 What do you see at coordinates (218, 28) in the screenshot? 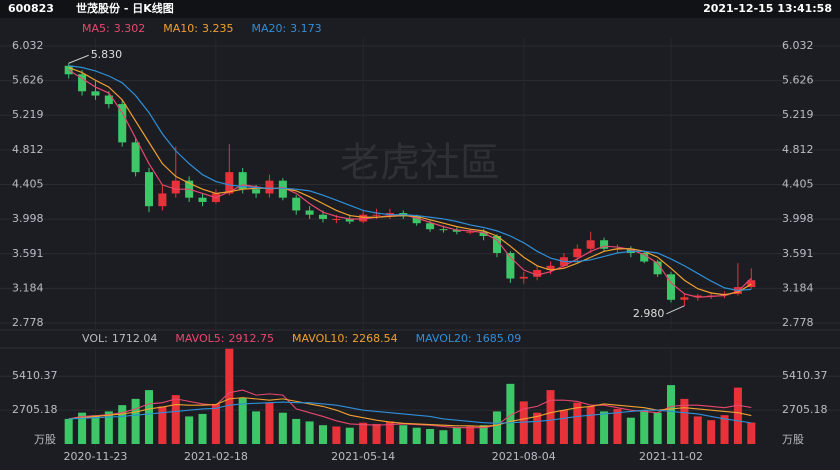
I see `legend-value: 3.235` at bounding box center [218, 28].